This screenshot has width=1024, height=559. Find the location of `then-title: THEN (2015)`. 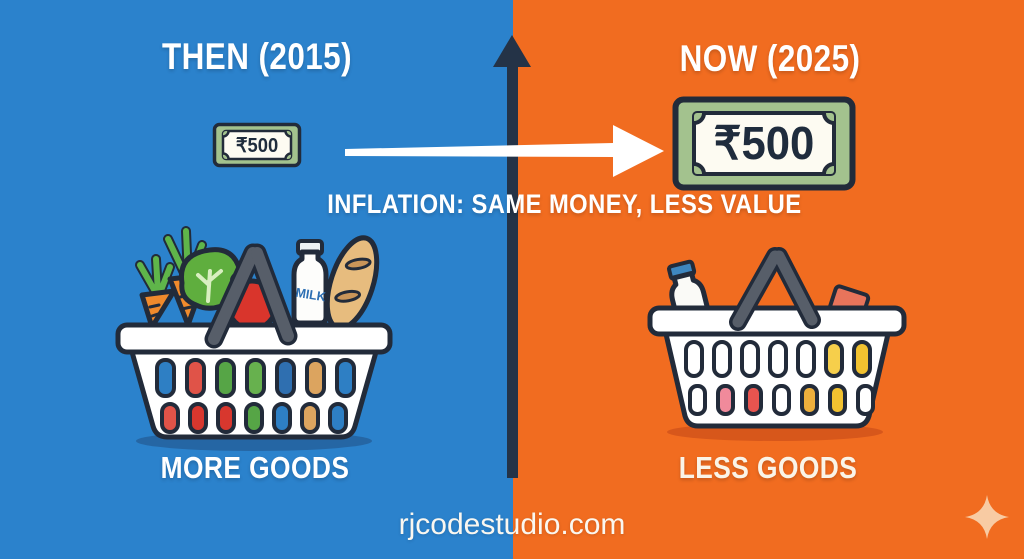

then-title: THEN (2015) is located at coordinates (257, 56).